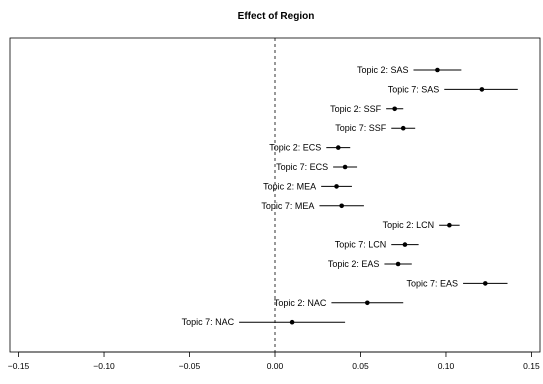 Image resolution: width=543 pixels, height=384 pixels. I want to click on estimate-row: Topic 2: ECS, so click(310, 148).